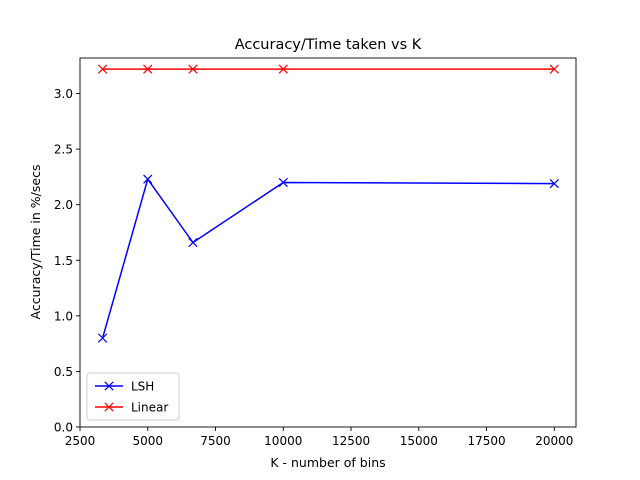  I want to click on legend: LSH Linear, so click(133, 396).